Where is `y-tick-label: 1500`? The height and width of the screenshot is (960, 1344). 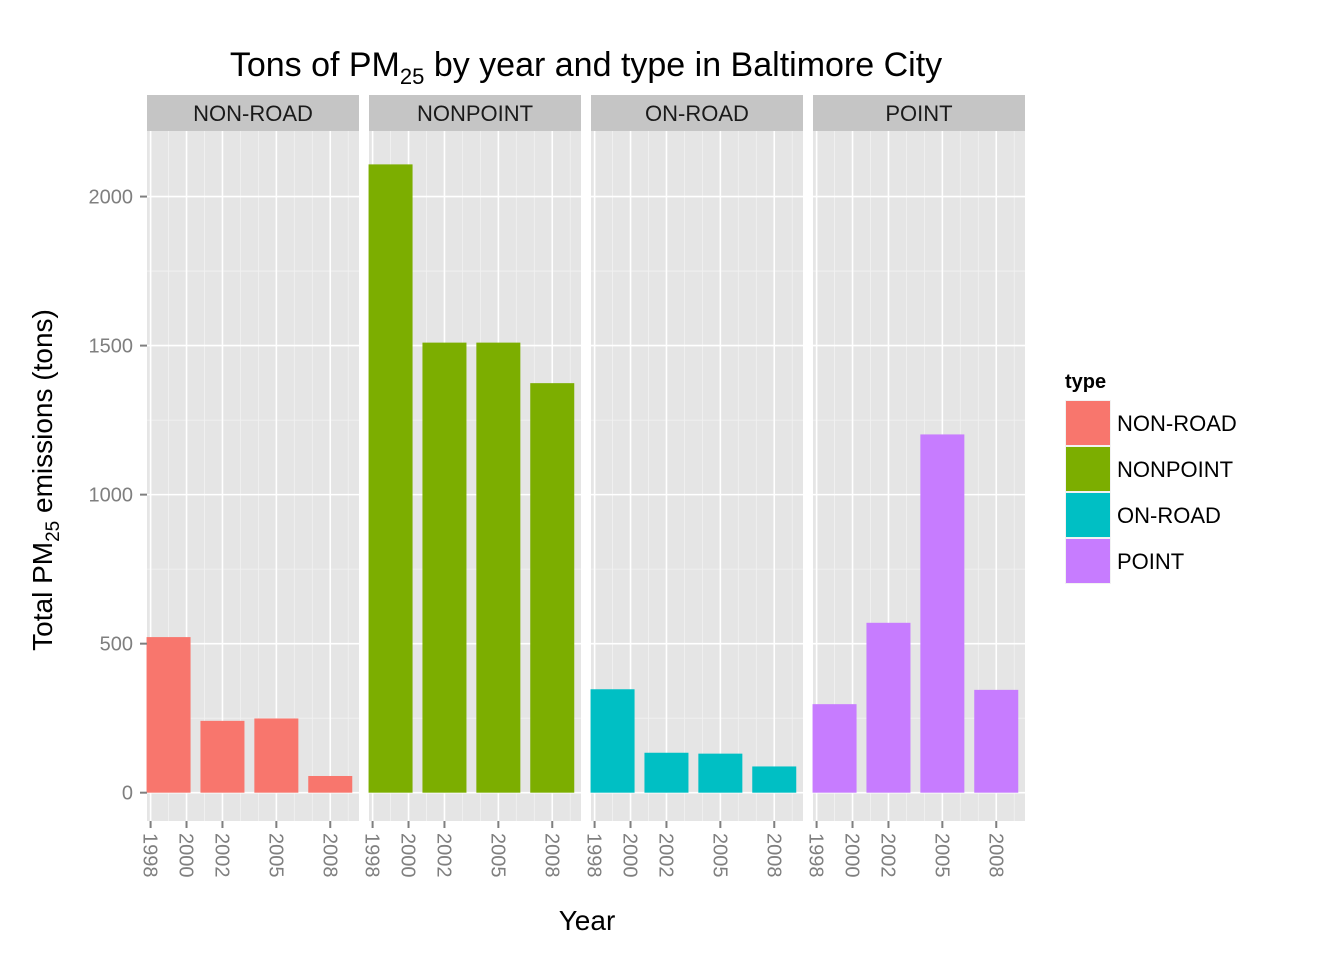 y-tick-label: 1500 is located at coordinates (111, 347).